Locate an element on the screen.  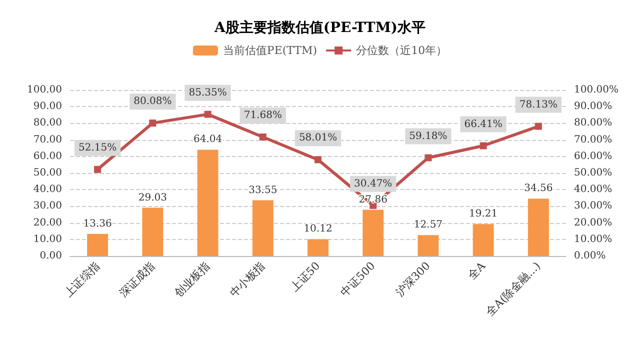
x-tick-label: 创业板指 is located at coordinates (192, 279).